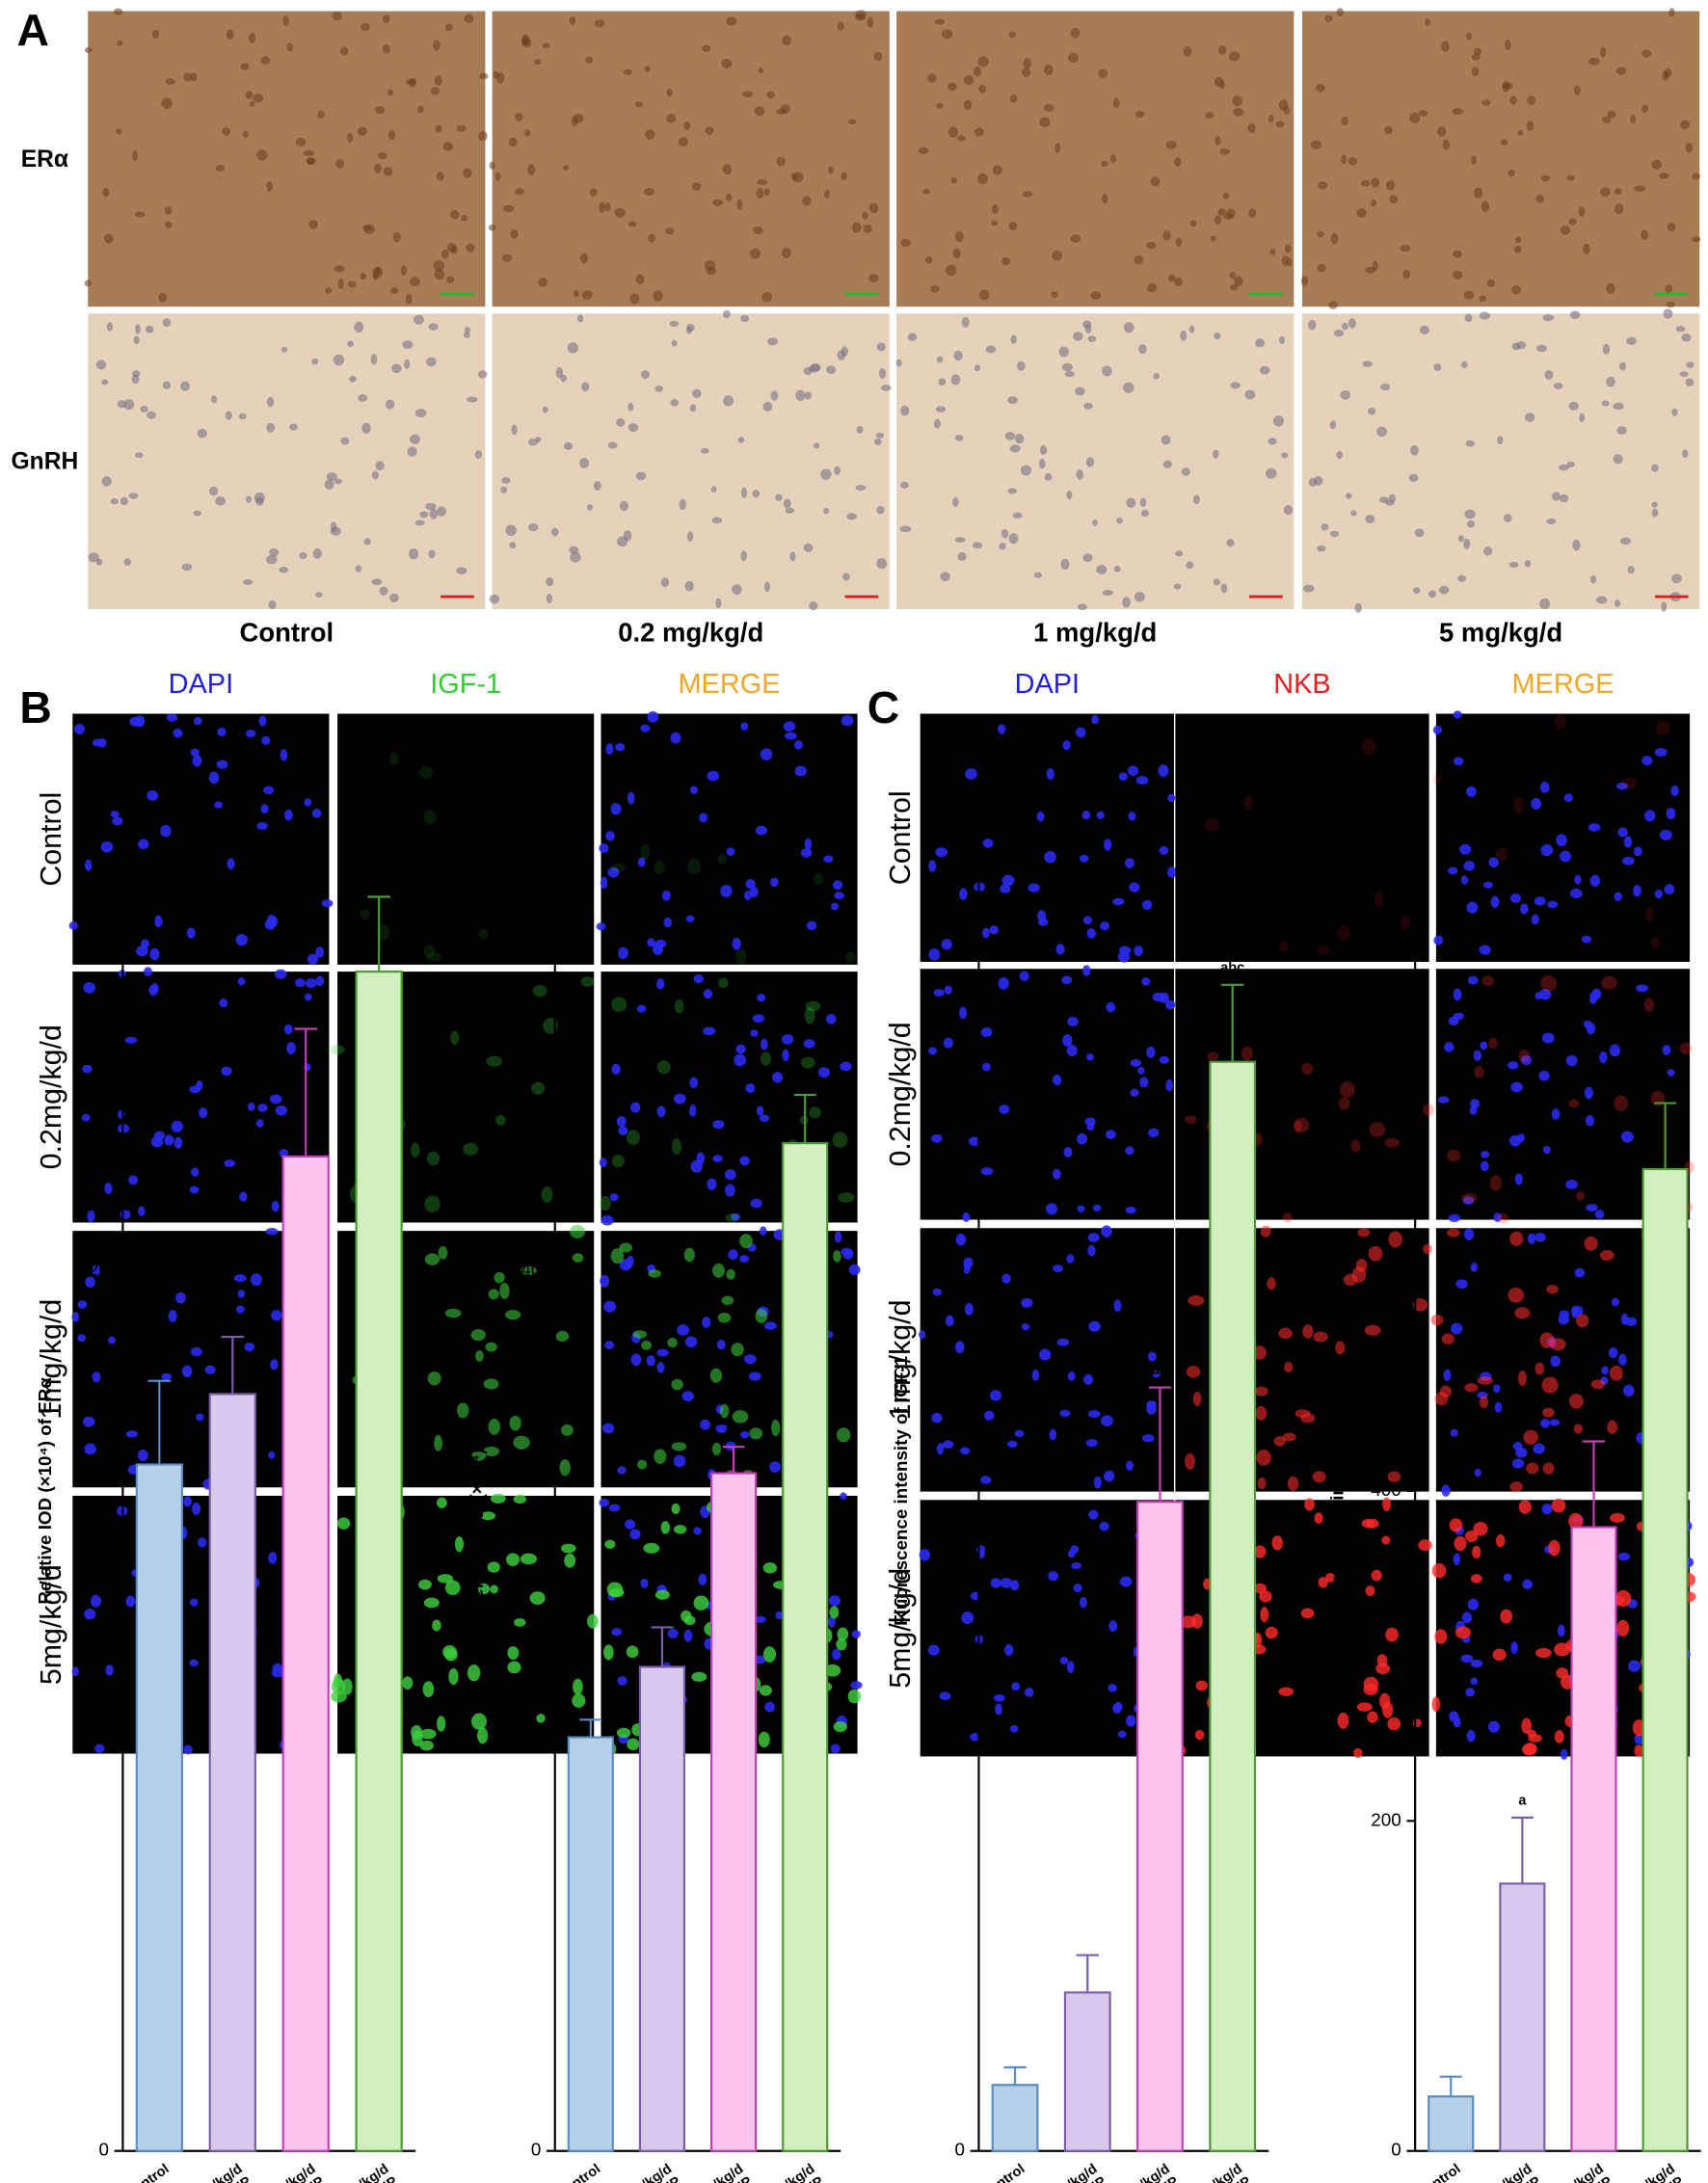 The width and height of the screenshot is (1708, 2183). Describe the element at coordinates (287, 632) in the screenshot. I see `column-label: Control` at that location.